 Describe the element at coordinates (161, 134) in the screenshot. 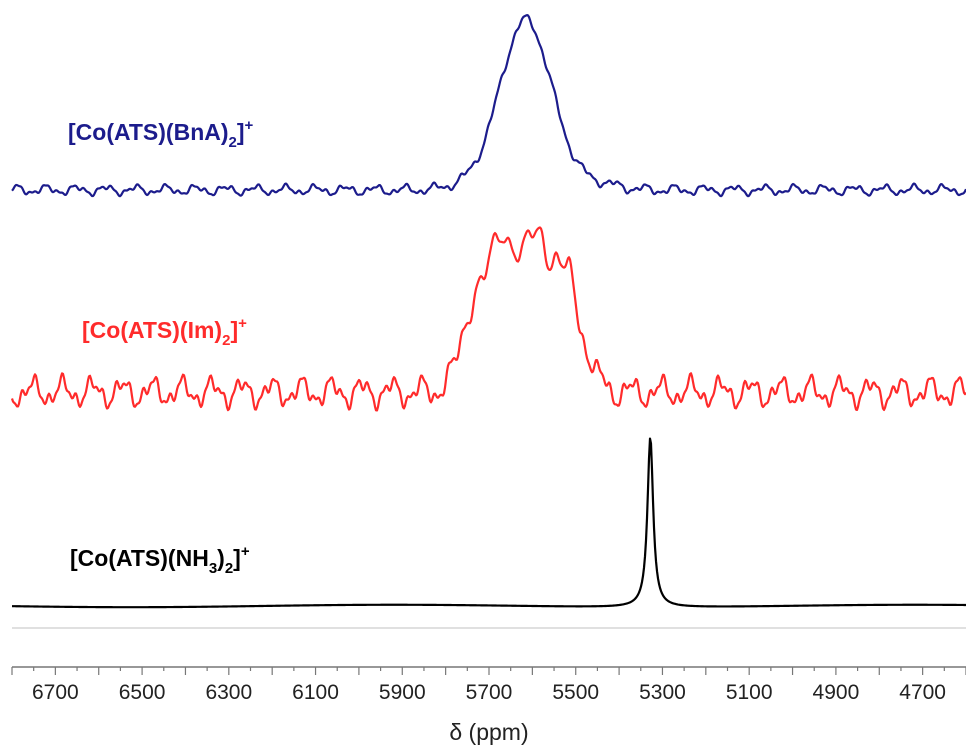

I see `series-label-bna: [Co(ATS)(BnA)2]+` at that location.